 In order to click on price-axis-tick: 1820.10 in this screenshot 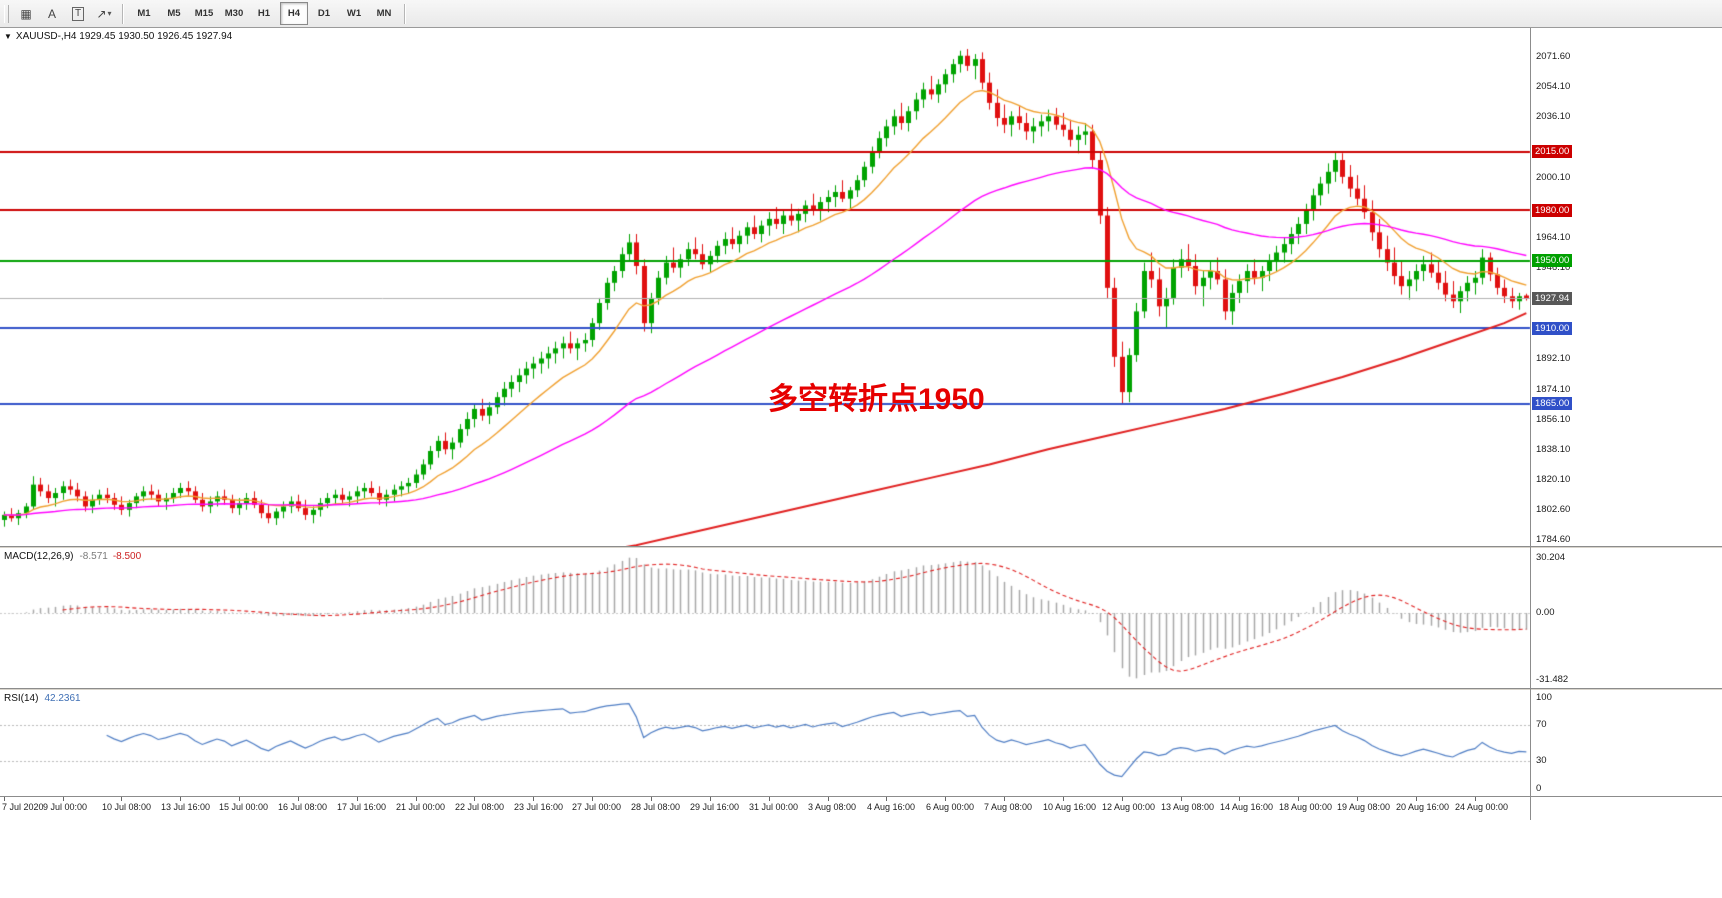, I will do `click(1553, 480)`.